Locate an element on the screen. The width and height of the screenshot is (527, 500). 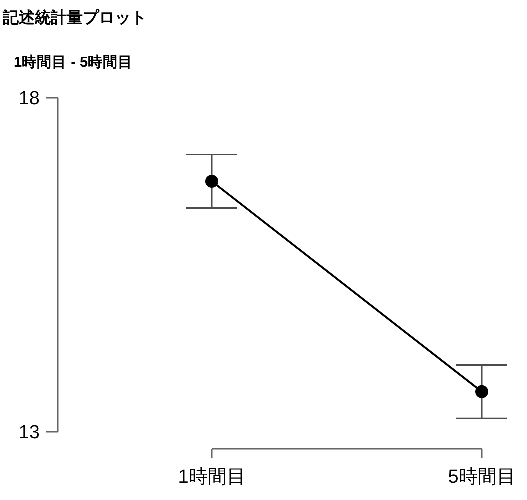
y-tick-label: 13 is located at coordinates (29, 433).